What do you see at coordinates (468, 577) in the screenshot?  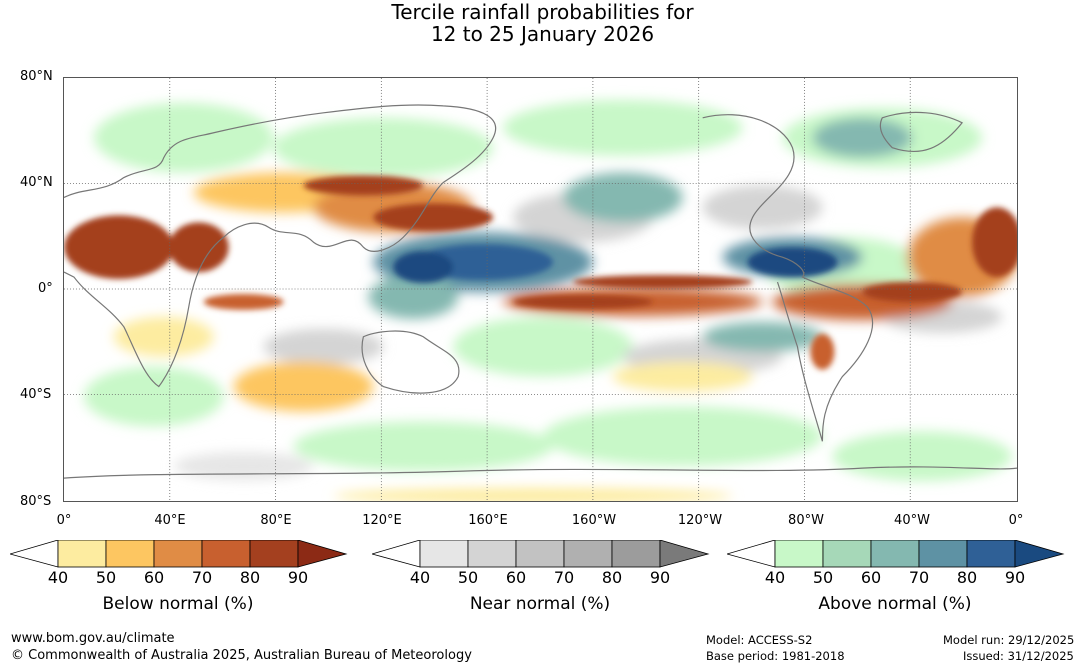 I see `legend-near-tick-50: 50` at bounding box center [468, 577].